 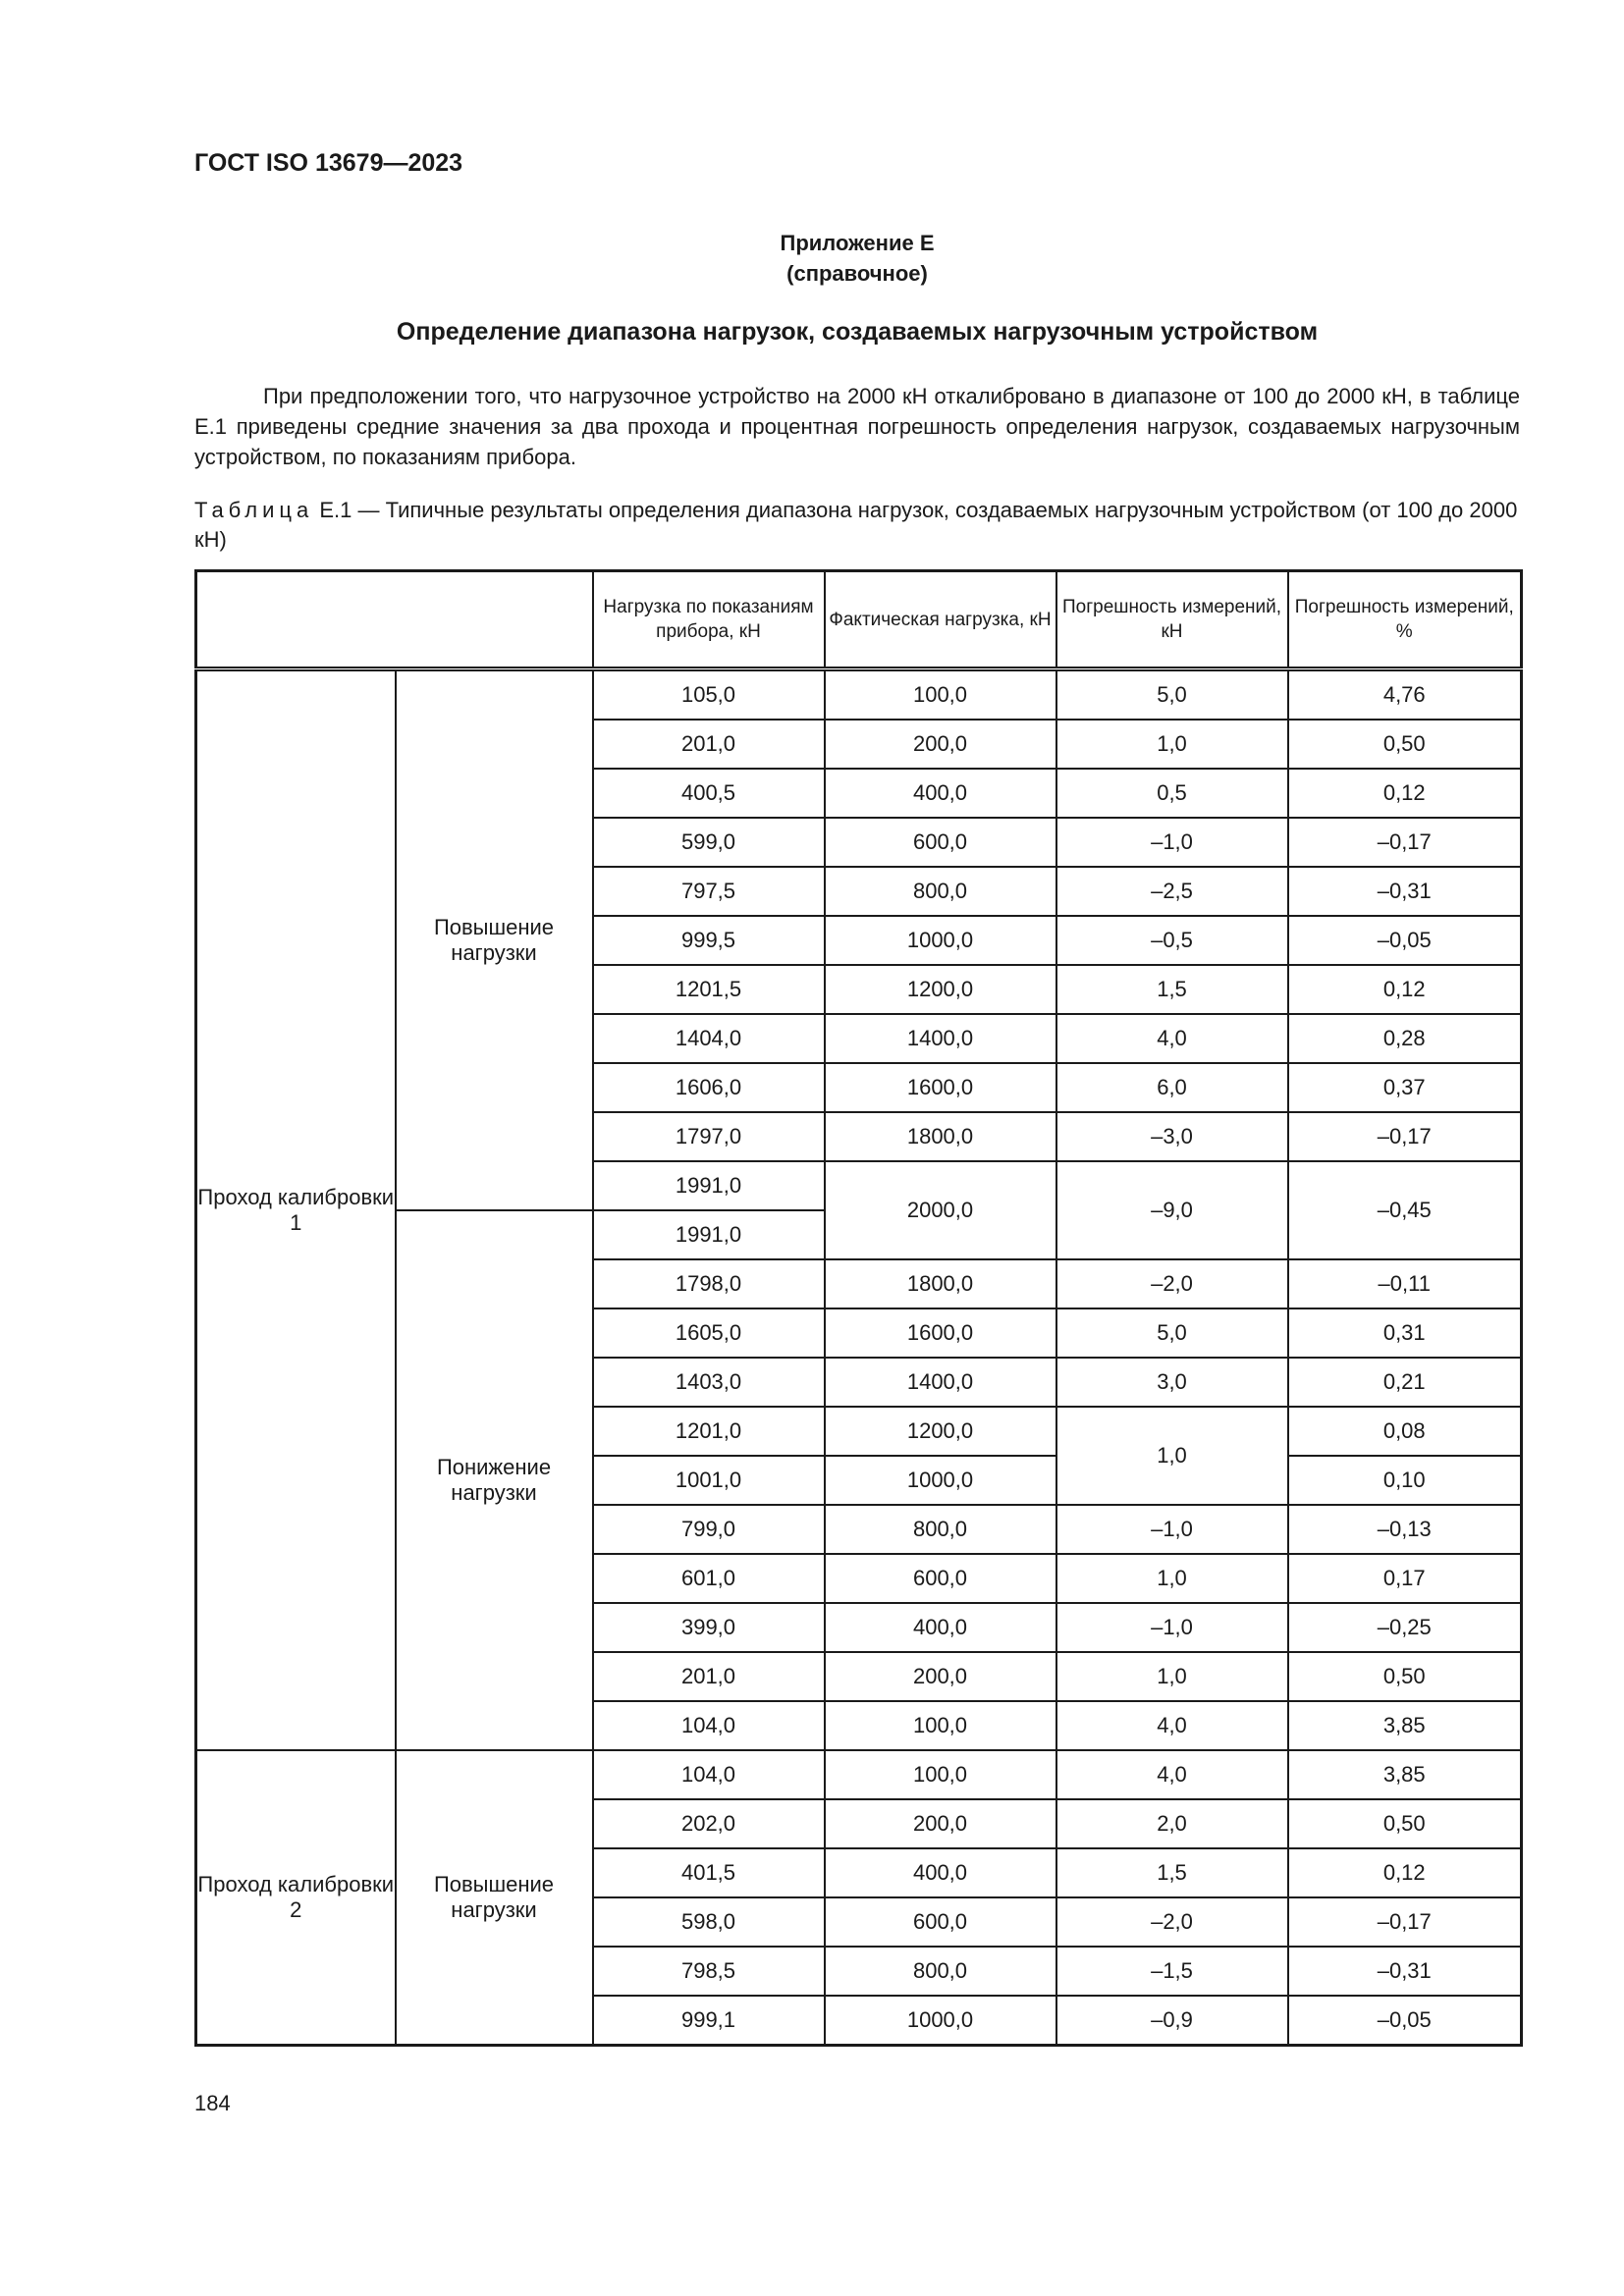 I want to click on indicated-load-cell: 1606,0, so click(x=708, y=1087).